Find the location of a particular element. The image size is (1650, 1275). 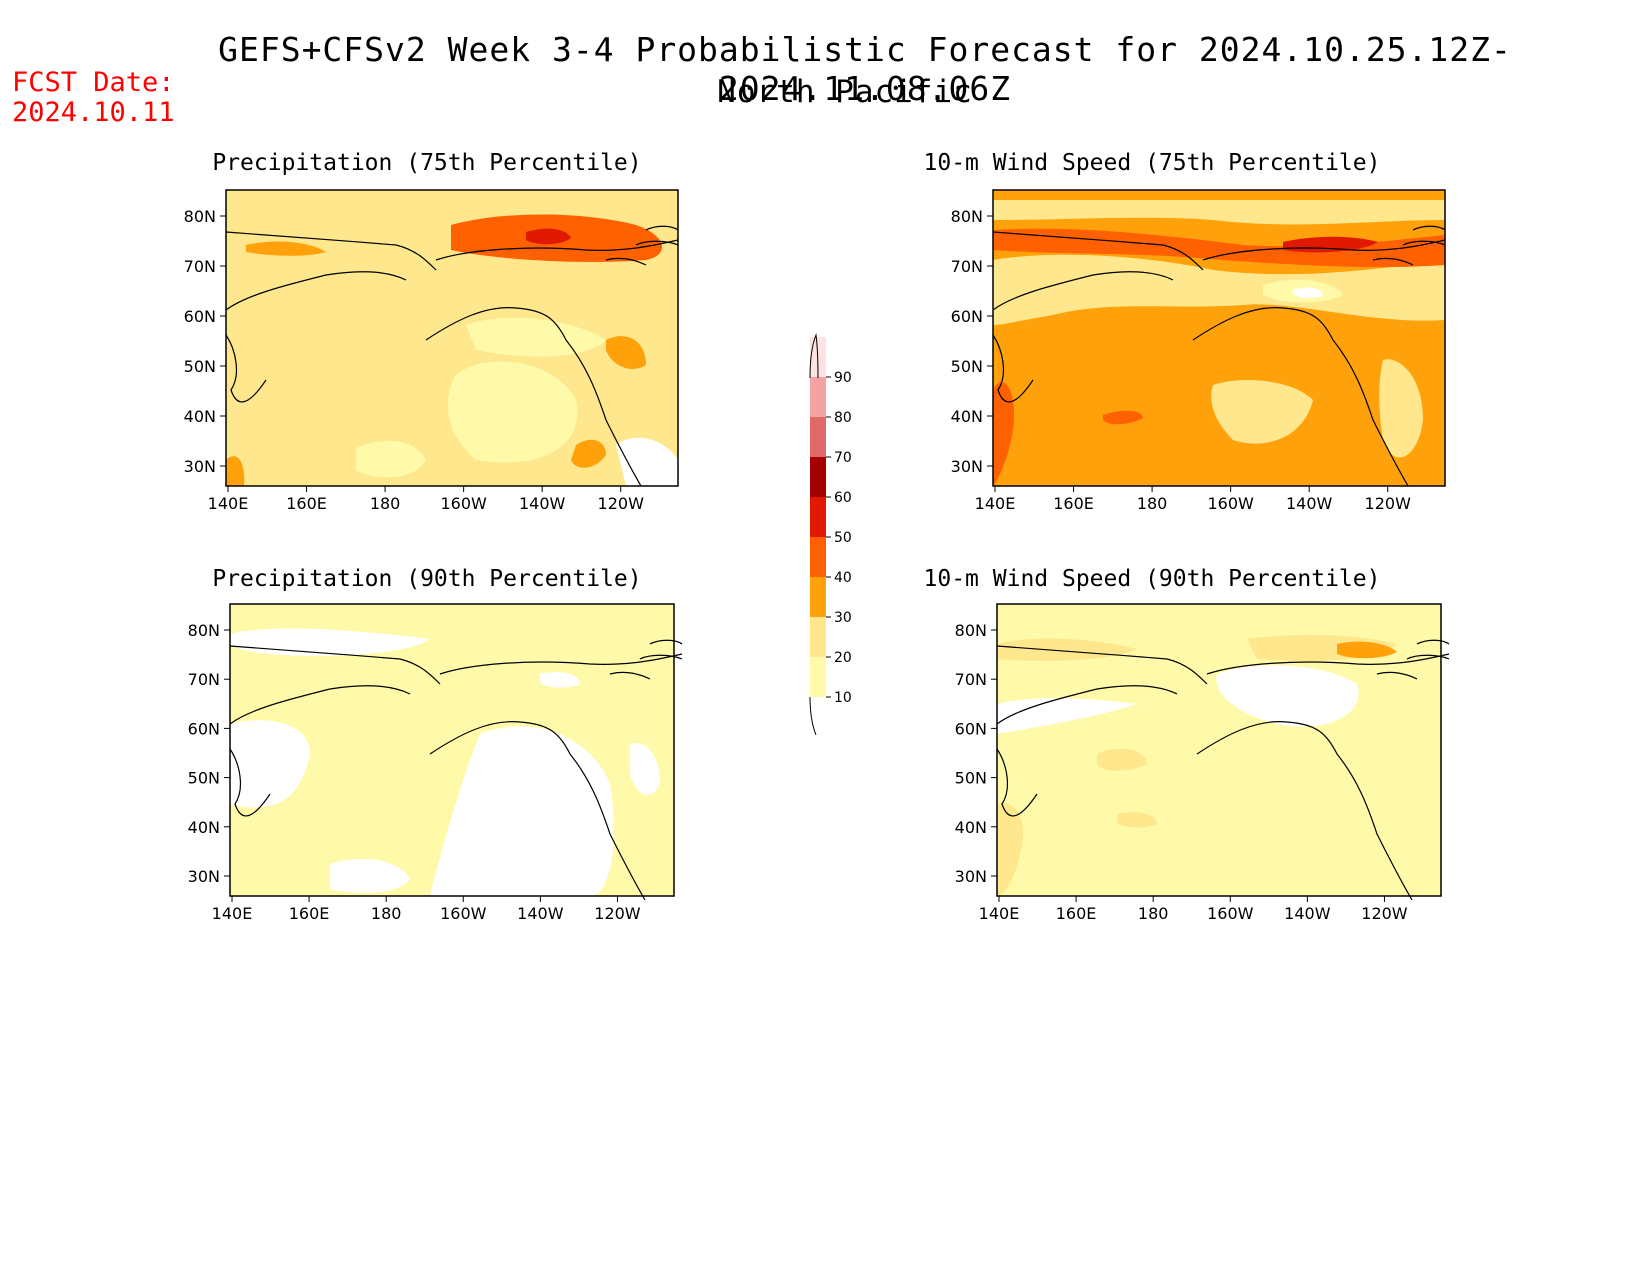

contour-red is located at coordinates (548, 236).